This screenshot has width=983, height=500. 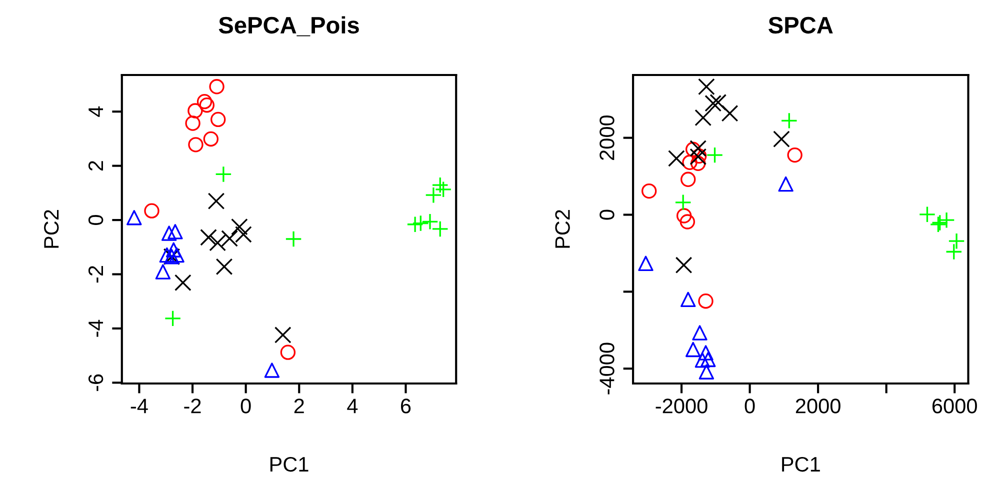 What do you see at coordinates (192, 406) in the screenshot?
I see `x-tick-label: -2` at bounding box center [192, 406].